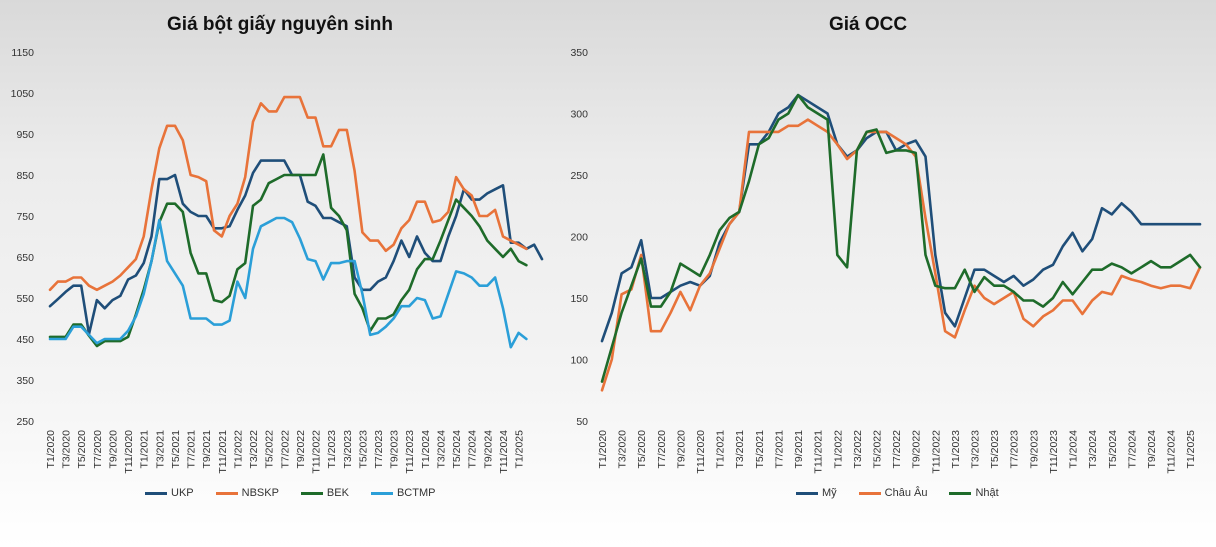  I want to click on series-line-ukp, so click(296, 247).